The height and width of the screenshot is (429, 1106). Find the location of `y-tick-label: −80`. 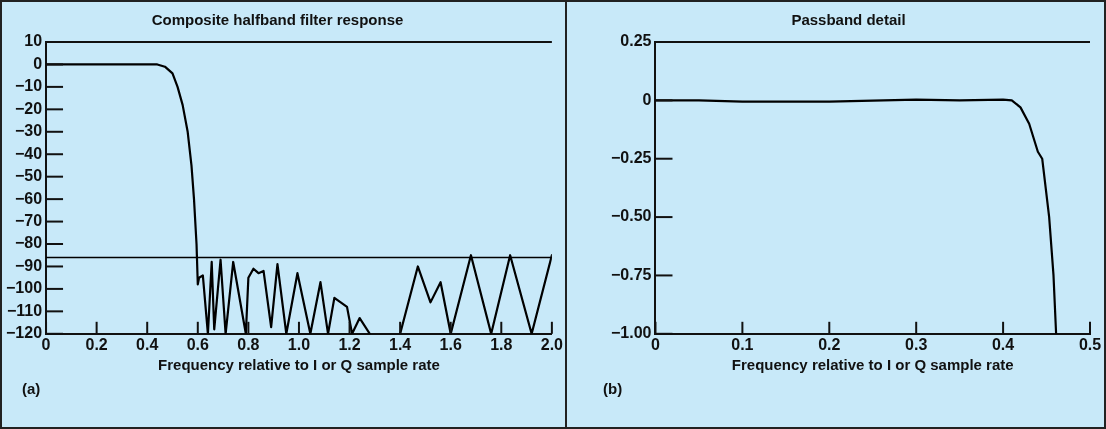

y-tick-label: −80 is located at coordinates (28, 243).